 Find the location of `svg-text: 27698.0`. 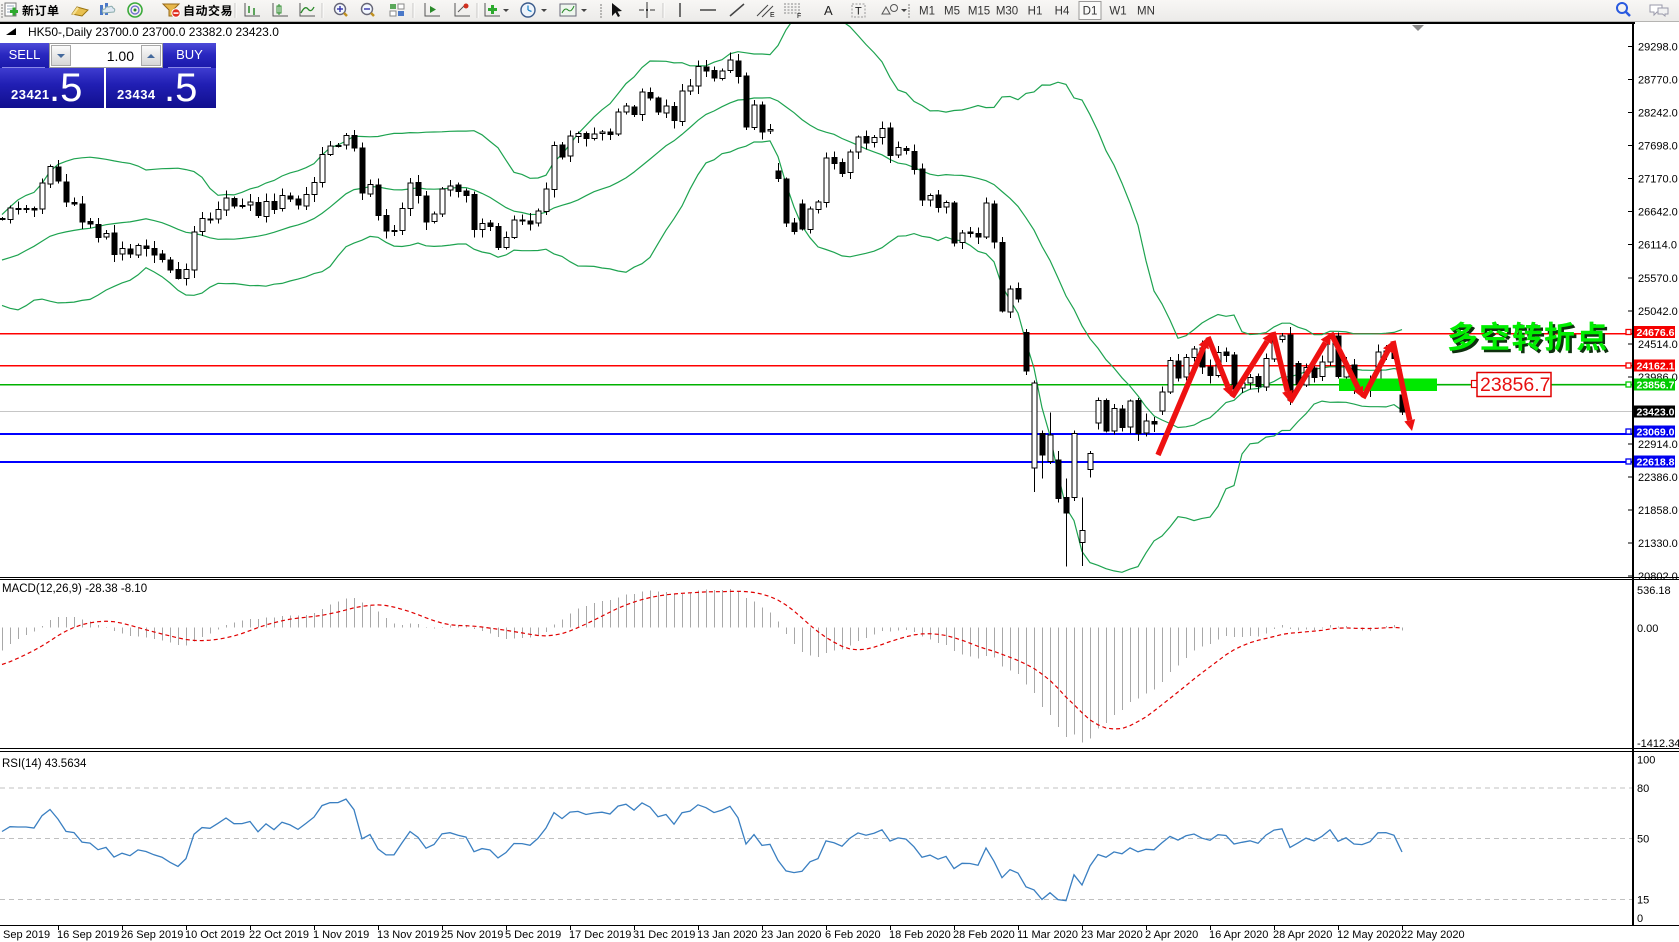

svg-text: 27698.0 is located at coordinates (1658, 147).